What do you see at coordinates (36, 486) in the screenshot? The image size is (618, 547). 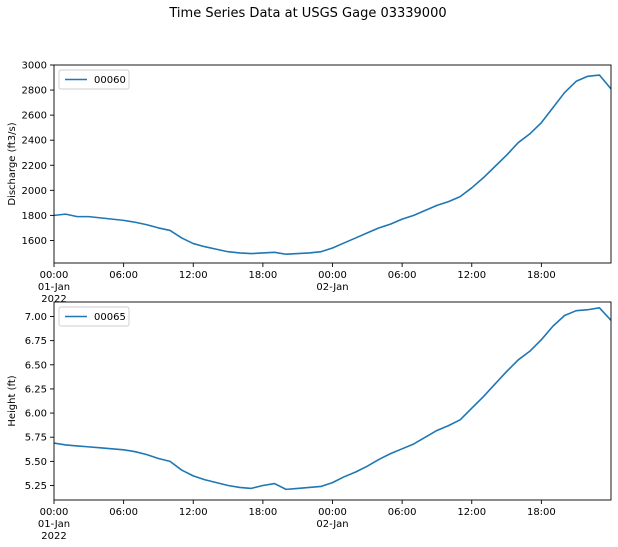 I see `y-tick-label: 5.25` at bounding box center [36, 486].